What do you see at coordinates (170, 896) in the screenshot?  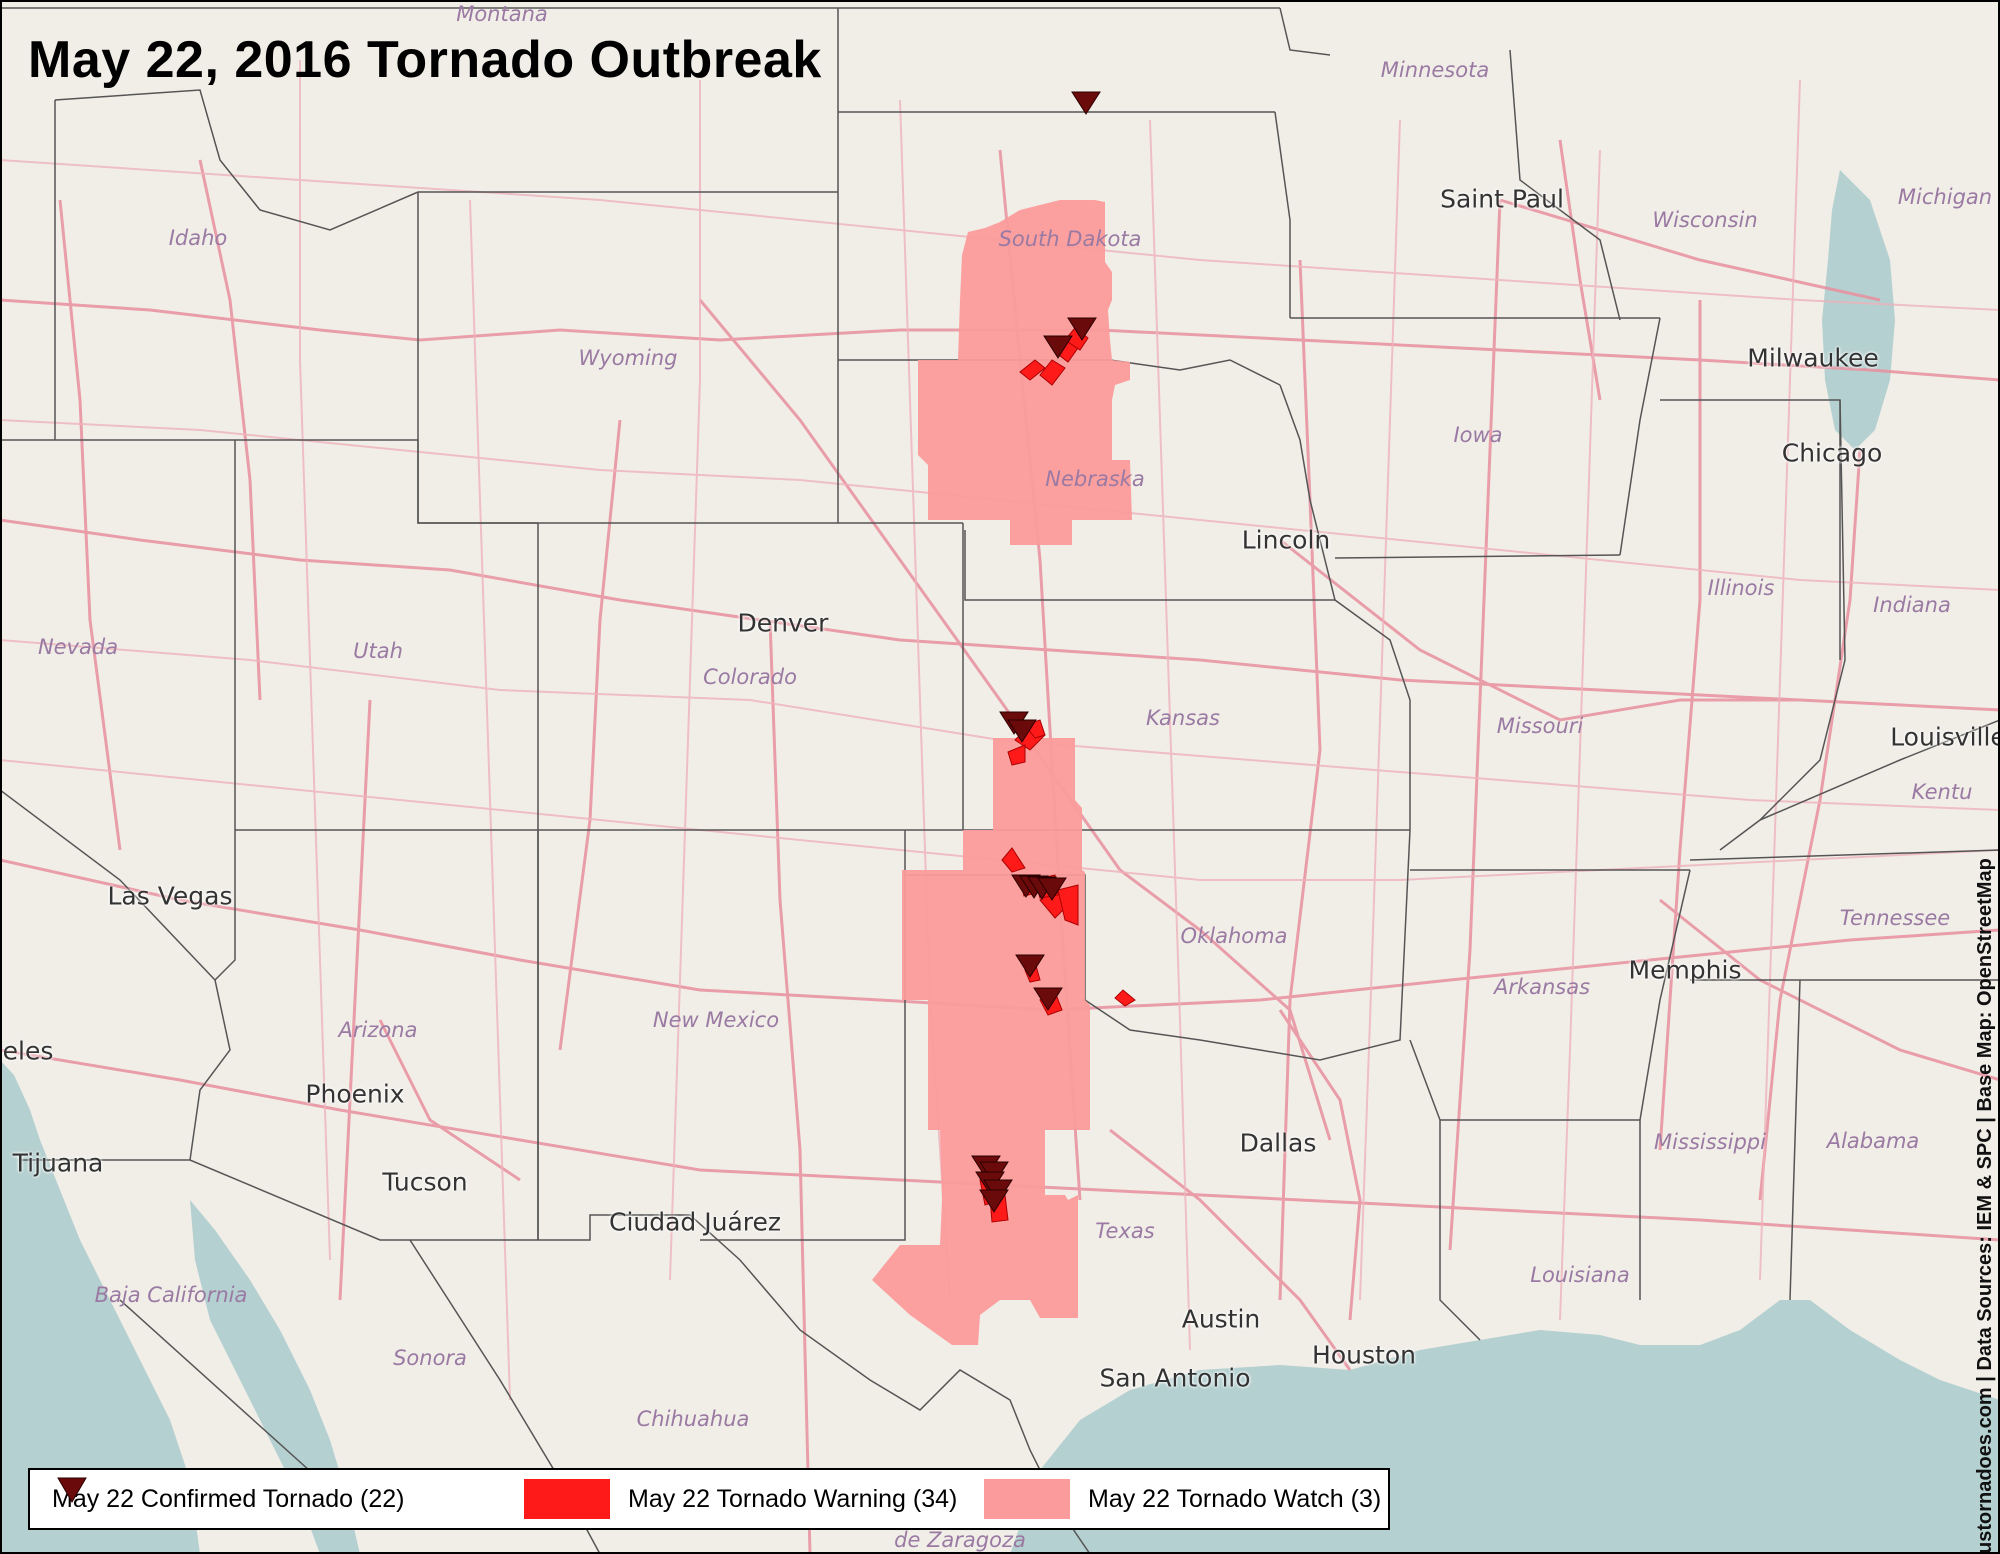 I see `label-las-vegas: Las Vegas` at bounding box center [170, 896].